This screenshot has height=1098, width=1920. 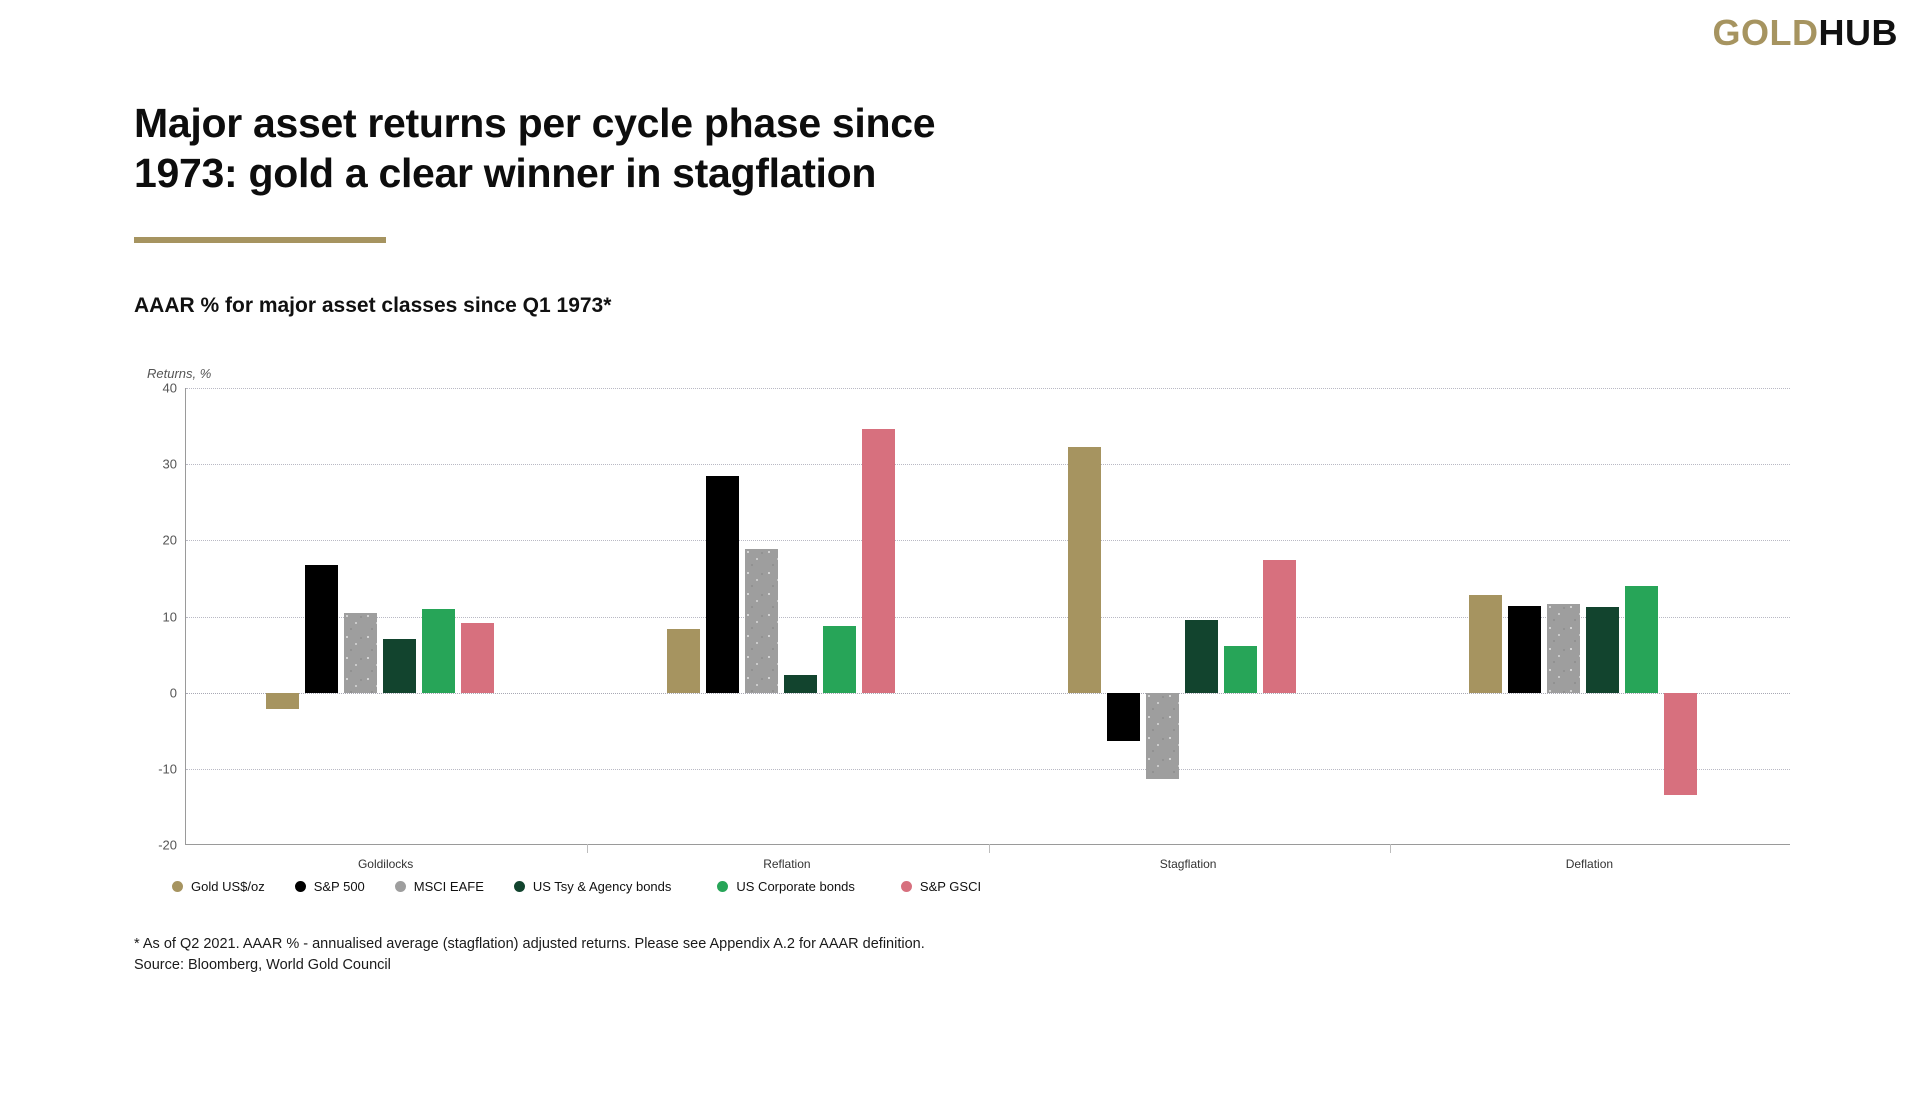 What do you see at coordinates (169, 388) in the screenshot?
I see `y-tick-label-40: 40` at bounding box center [169, 388].